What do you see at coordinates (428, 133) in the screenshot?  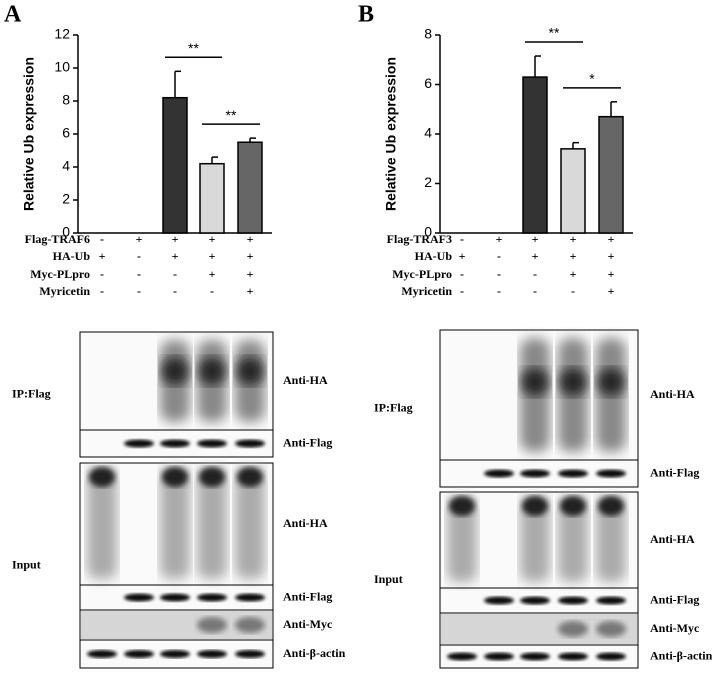 I see `y-tick-label: 4` at bounding box center [428, 133].